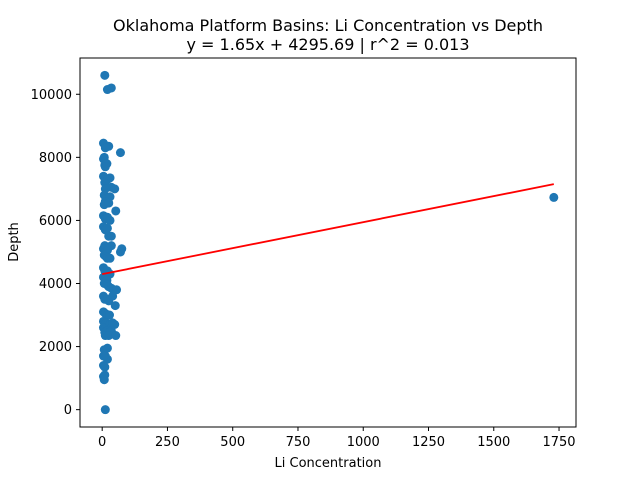 The width and height of the screenshot is (640, 480). What do you see at coordinates (51, 95) in the screenshot?
I see `y-tick-label: 10000` at bounding box center [51, 95].